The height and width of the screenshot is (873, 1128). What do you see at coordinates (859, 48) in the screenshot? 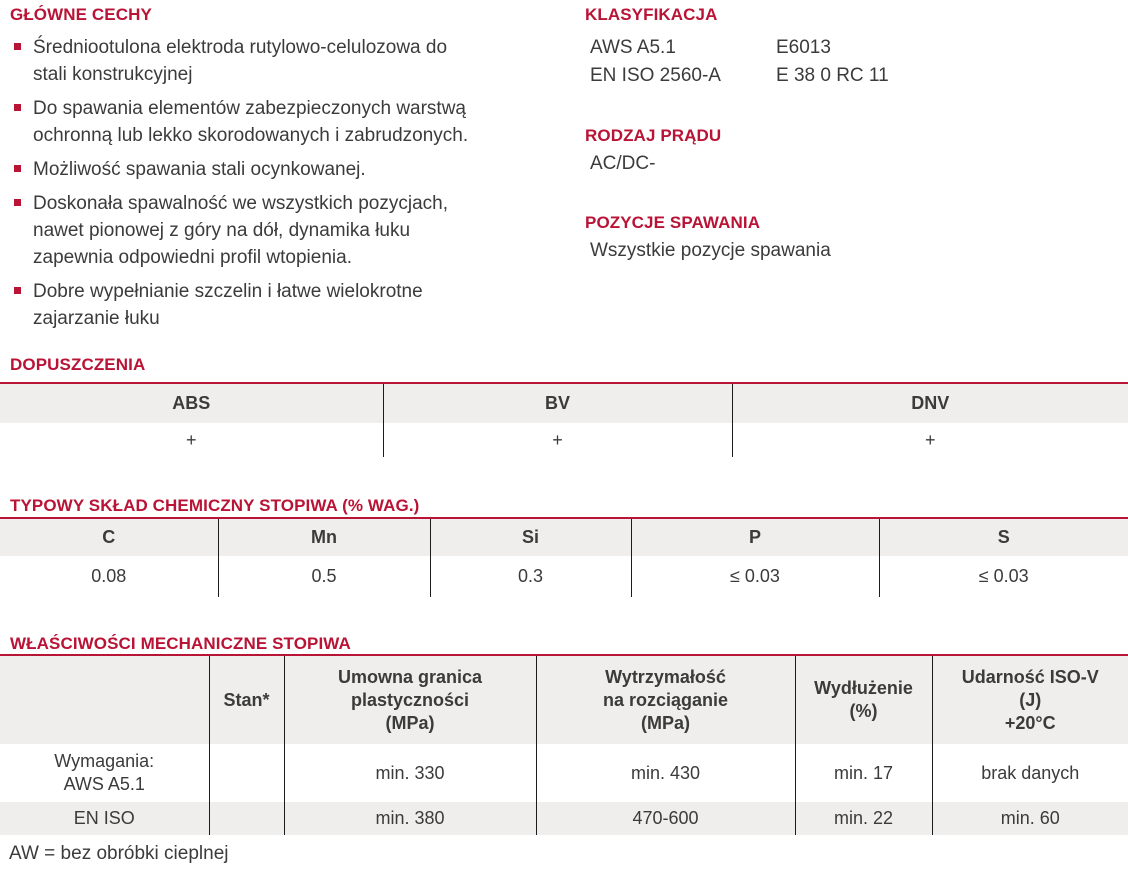
I see `classification-row: AWS A5.1 E6013` at bounding box center [859, 48].